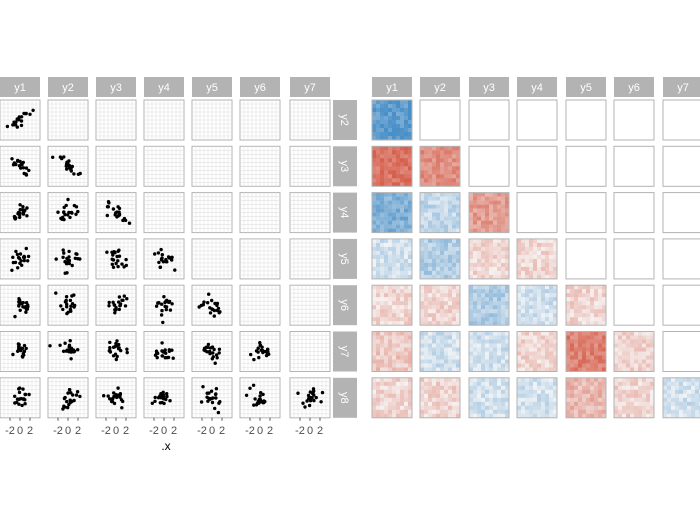 Image resolution: width=700 pixels, height=520 pixels. I want to click on correlation-tile, so click(537, 398).